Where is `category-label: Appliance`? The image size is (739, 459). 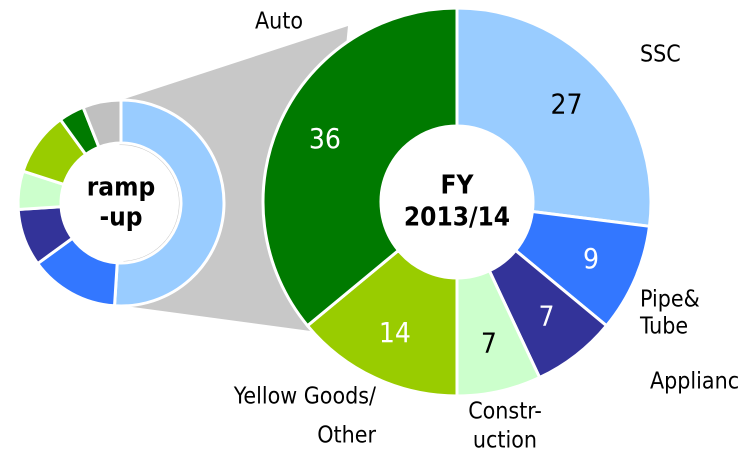
category-label: Appliance is located at coordinates (694, 382).